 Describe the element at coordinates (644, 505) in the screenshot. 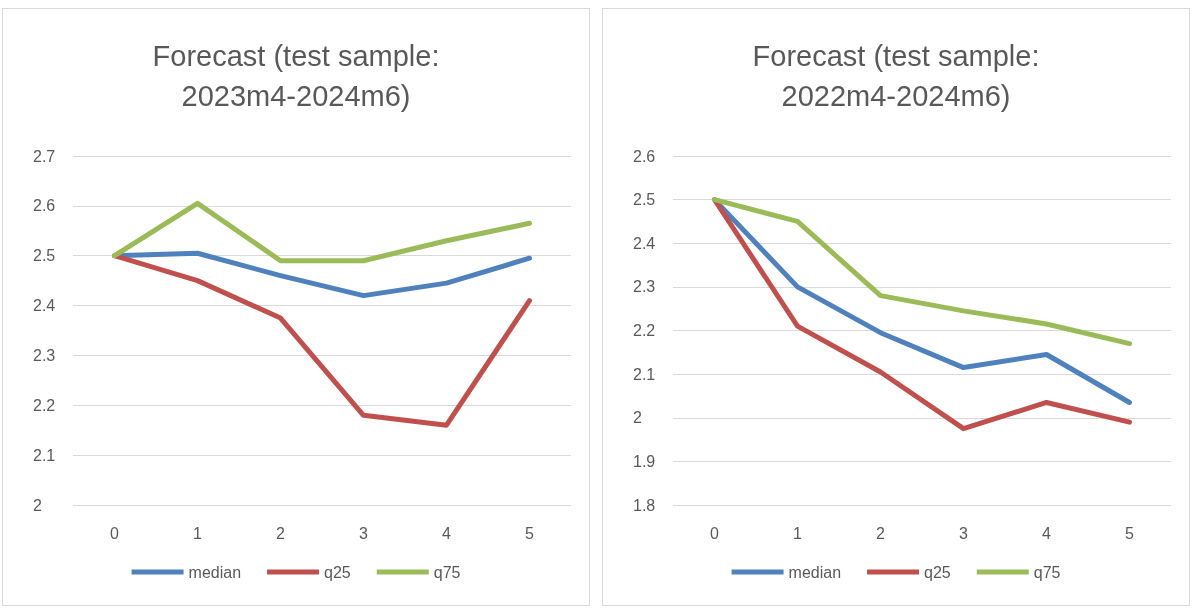

I see `y-tick-label: 1.8` at that location.